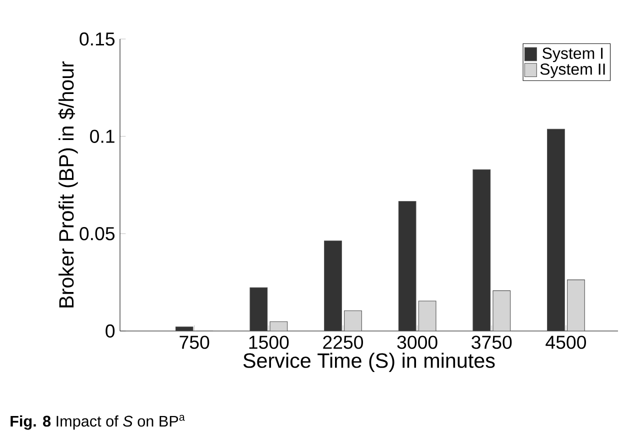 This screenshot has width=635, height=439. Describe the element at coordinates (110, 331) in the screenshot. I see `y-tick-label: 0` at that location.